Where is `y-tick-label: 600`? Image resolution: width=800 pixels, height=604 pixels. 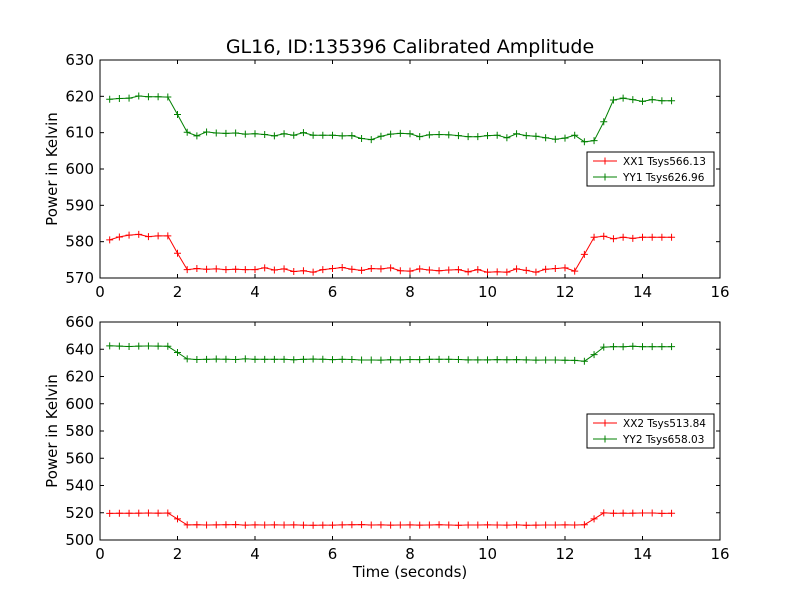
y-tick-label: 600 is located at coordinates (79, 404).